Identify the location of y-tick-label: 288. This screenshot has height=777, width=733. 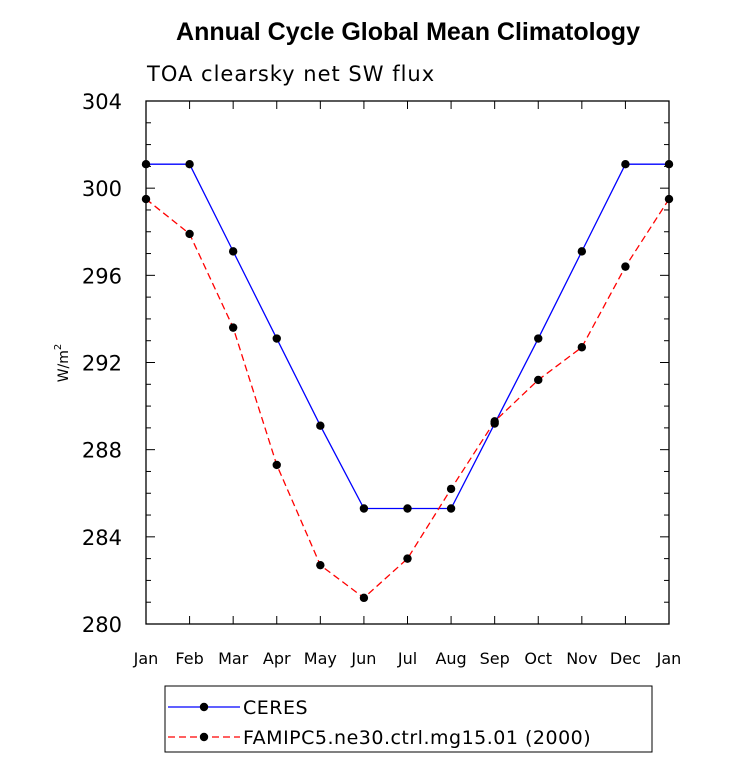
(102, 451).